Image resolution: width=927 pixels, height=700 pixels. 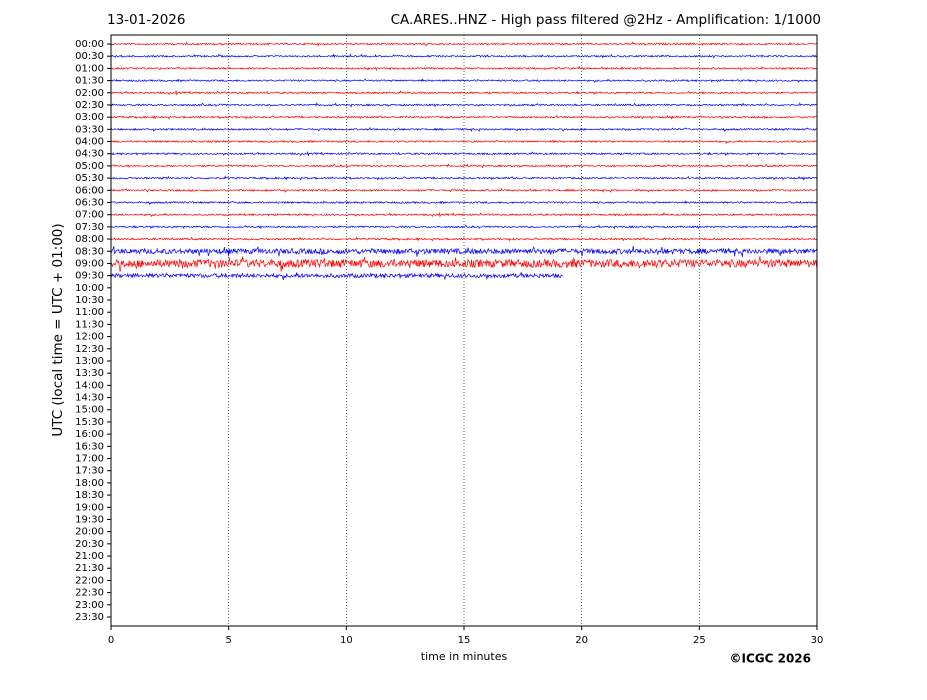 I want to click on y-tick-label: 14:00, so click(x=89, y=385).